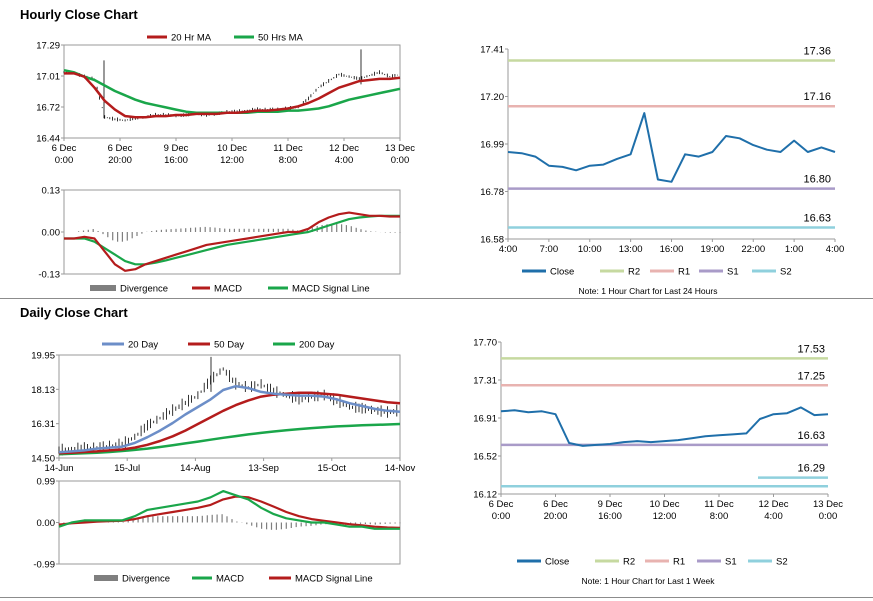 The height and width of the screenshot is (601, 873). Describe the element at coordinates (48, 46) in the screenshot. I see `hourly-price-y-tick-label: 17.29` at that location.